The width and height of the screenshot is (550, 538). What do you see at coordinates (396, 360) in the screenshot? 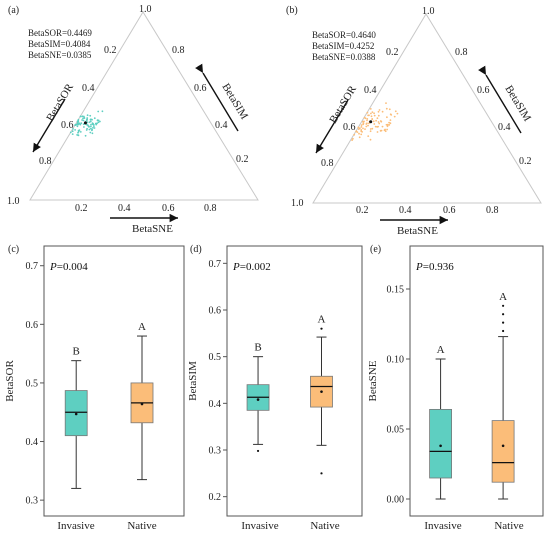
I see `y-tick-label: 0.10` at bounding box center [396, 360].